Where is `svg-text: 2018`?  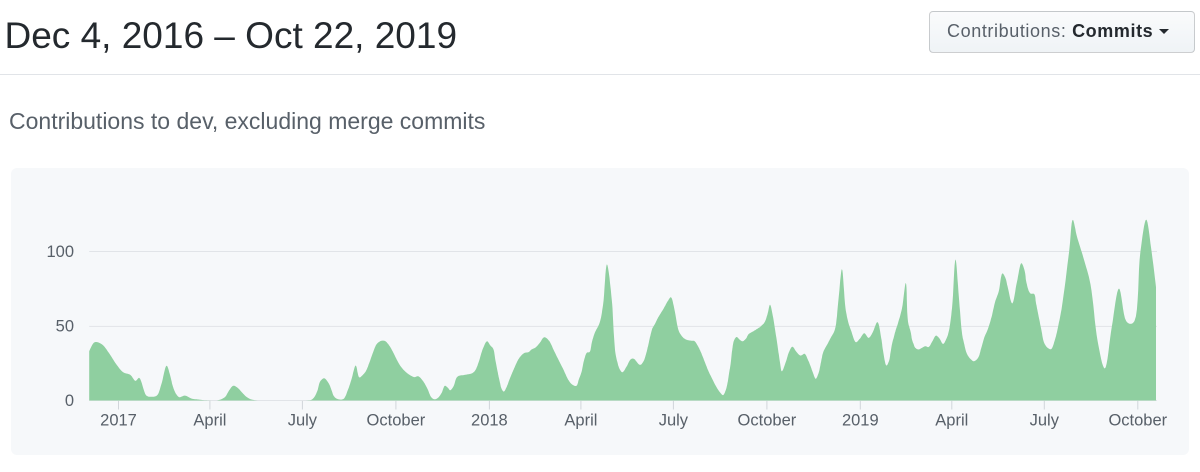 svg-text: 2018 is located at coordinates (489, 421).